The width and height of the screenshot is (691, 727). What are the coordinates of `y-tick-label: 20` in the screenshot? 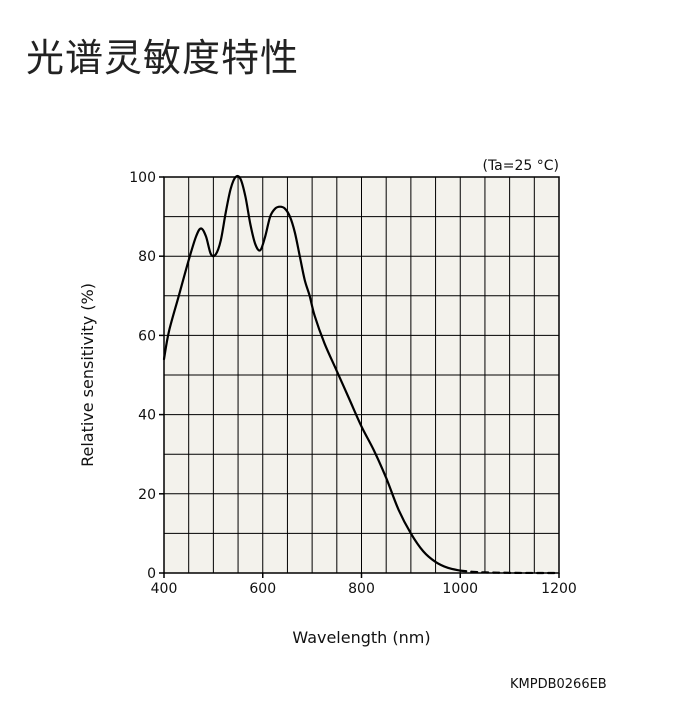 It's located at (147, 495).